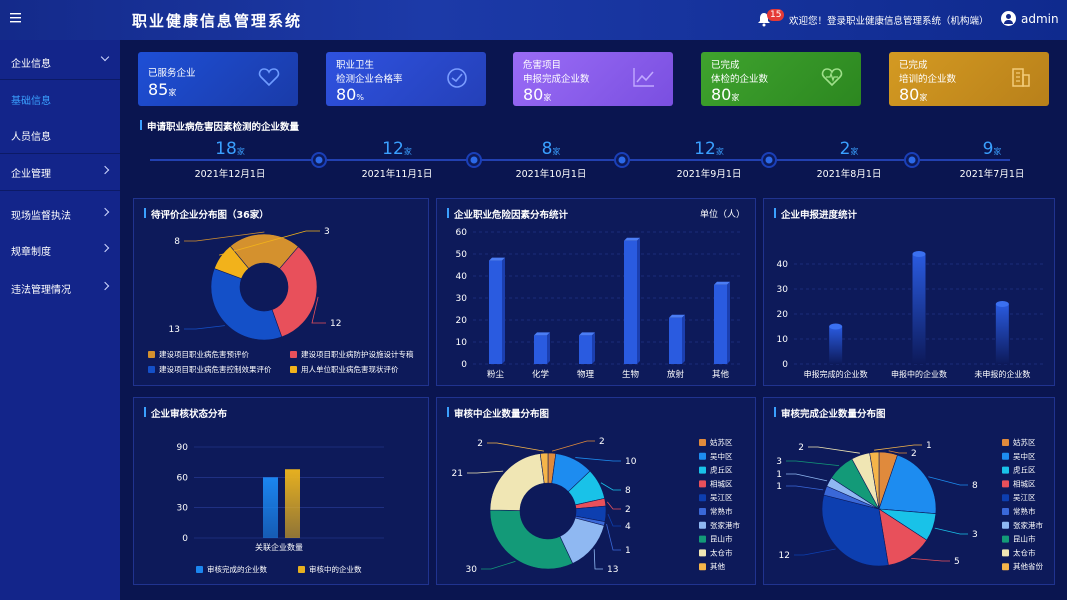  What do you see at coordinates (60, 61) in the screenshot?
I see `sidebar-item-company-info: 企业信息` at bounding box center [60, 61].